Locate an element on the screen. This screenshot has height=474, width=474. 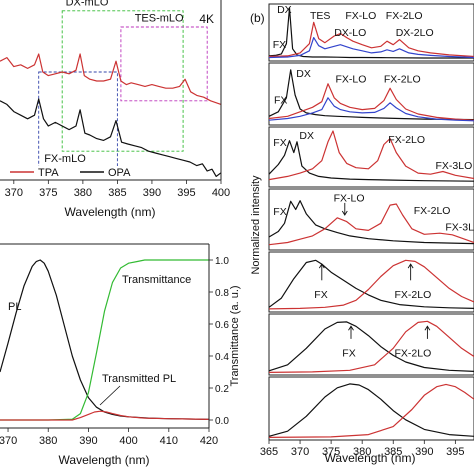
bl-x-tick-label: 420 is located at coordinates (209, 441).